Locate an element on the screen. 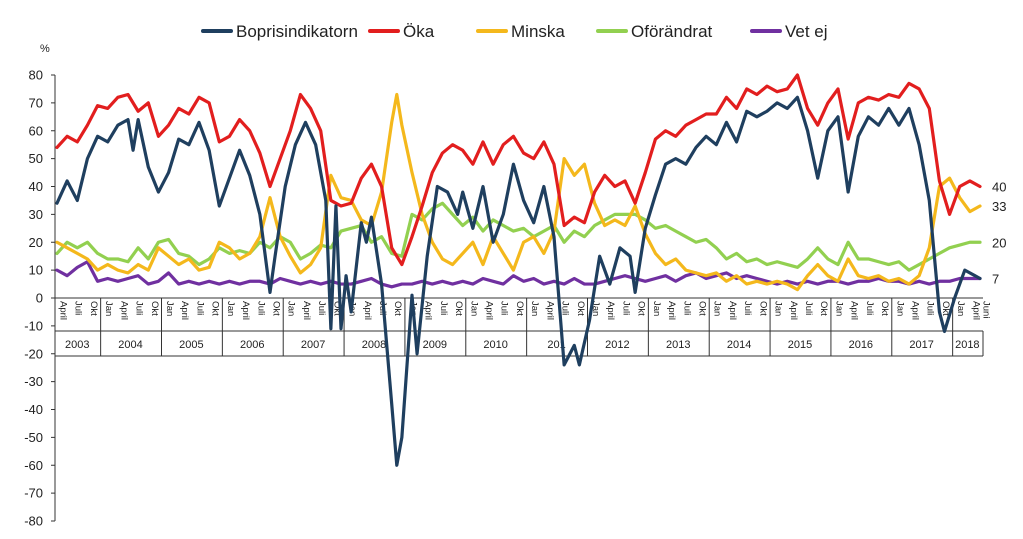 The image size is (1023, 539). year-label: 2012 is located at coordinates (617, 345).